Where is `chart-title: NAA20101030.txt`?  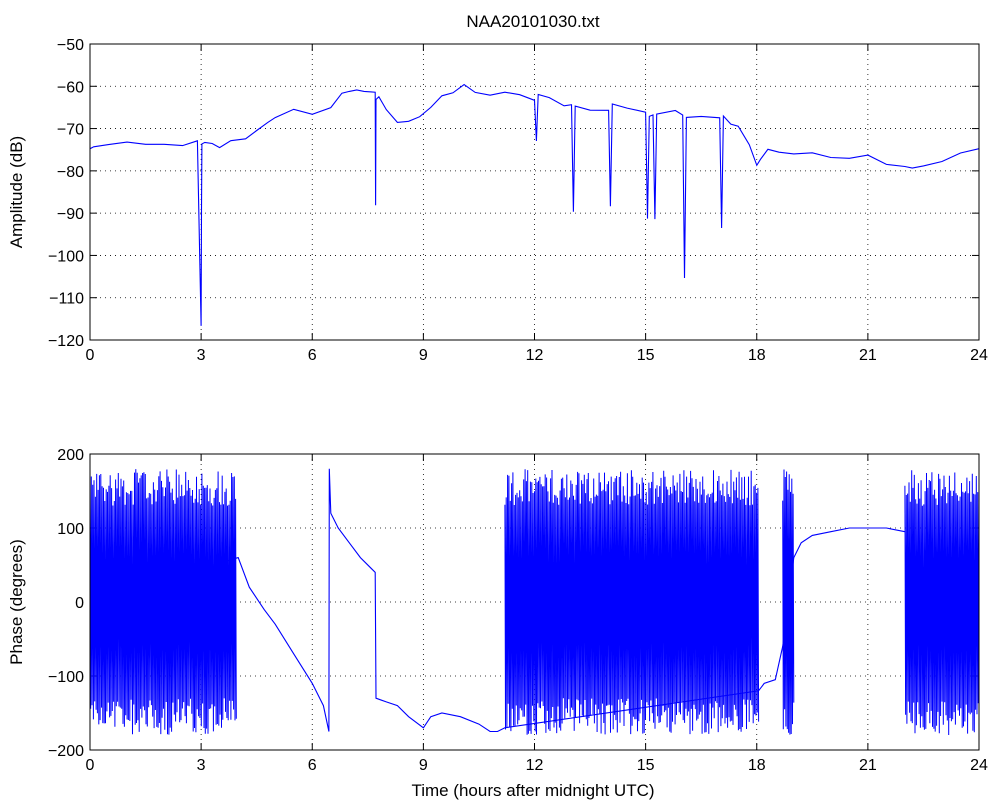 chart-title: NAA20101030.txt is located at coordinates (533, 21).